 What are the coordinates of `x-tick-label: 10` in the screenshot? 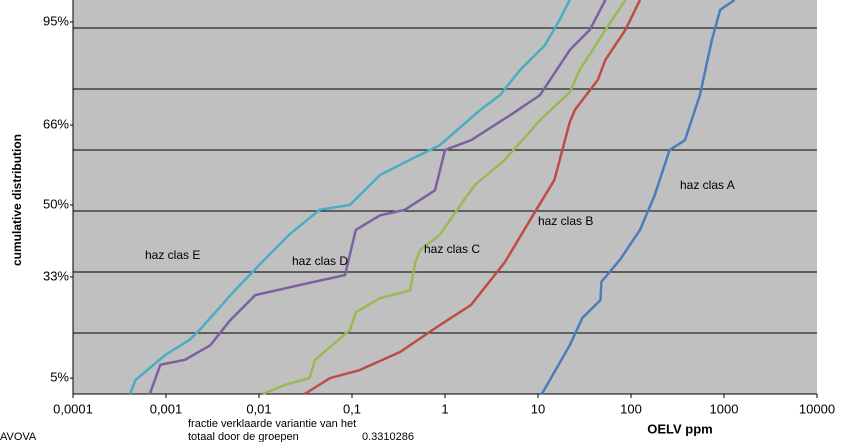 It's located at (538, 408).